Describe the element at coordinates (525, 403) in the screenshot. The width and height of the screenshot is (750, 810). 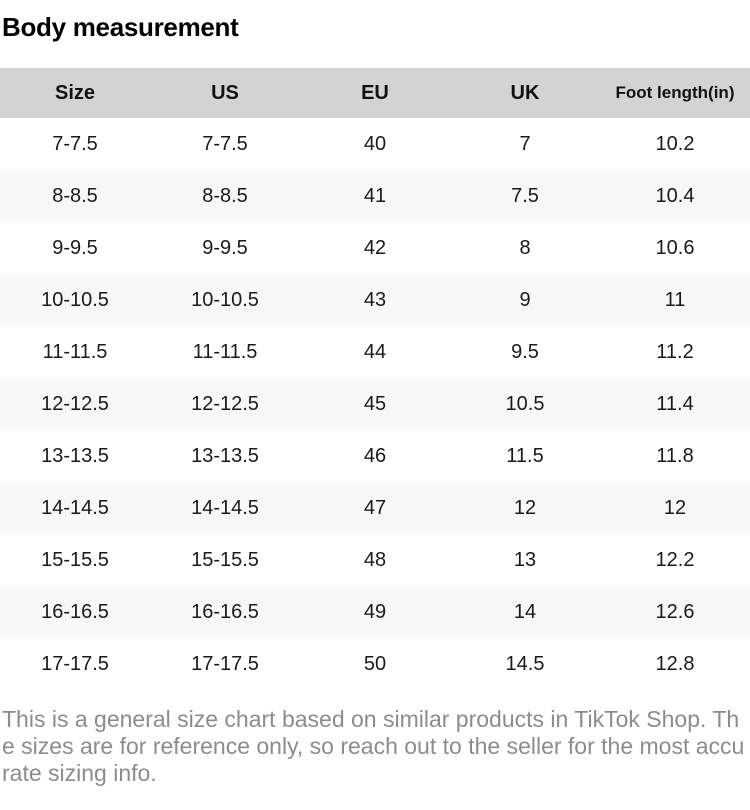
I see `table-cell: 10.5` at that location.